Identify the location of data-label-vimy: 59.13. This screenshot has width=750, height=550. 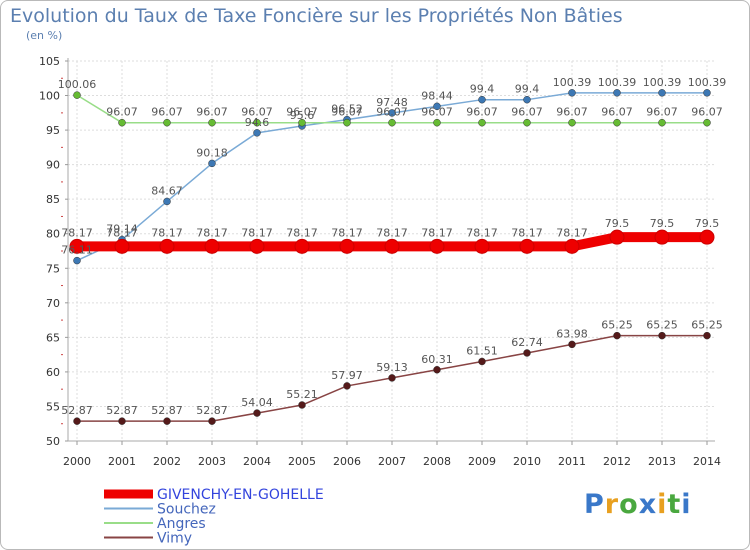
(392, 367).